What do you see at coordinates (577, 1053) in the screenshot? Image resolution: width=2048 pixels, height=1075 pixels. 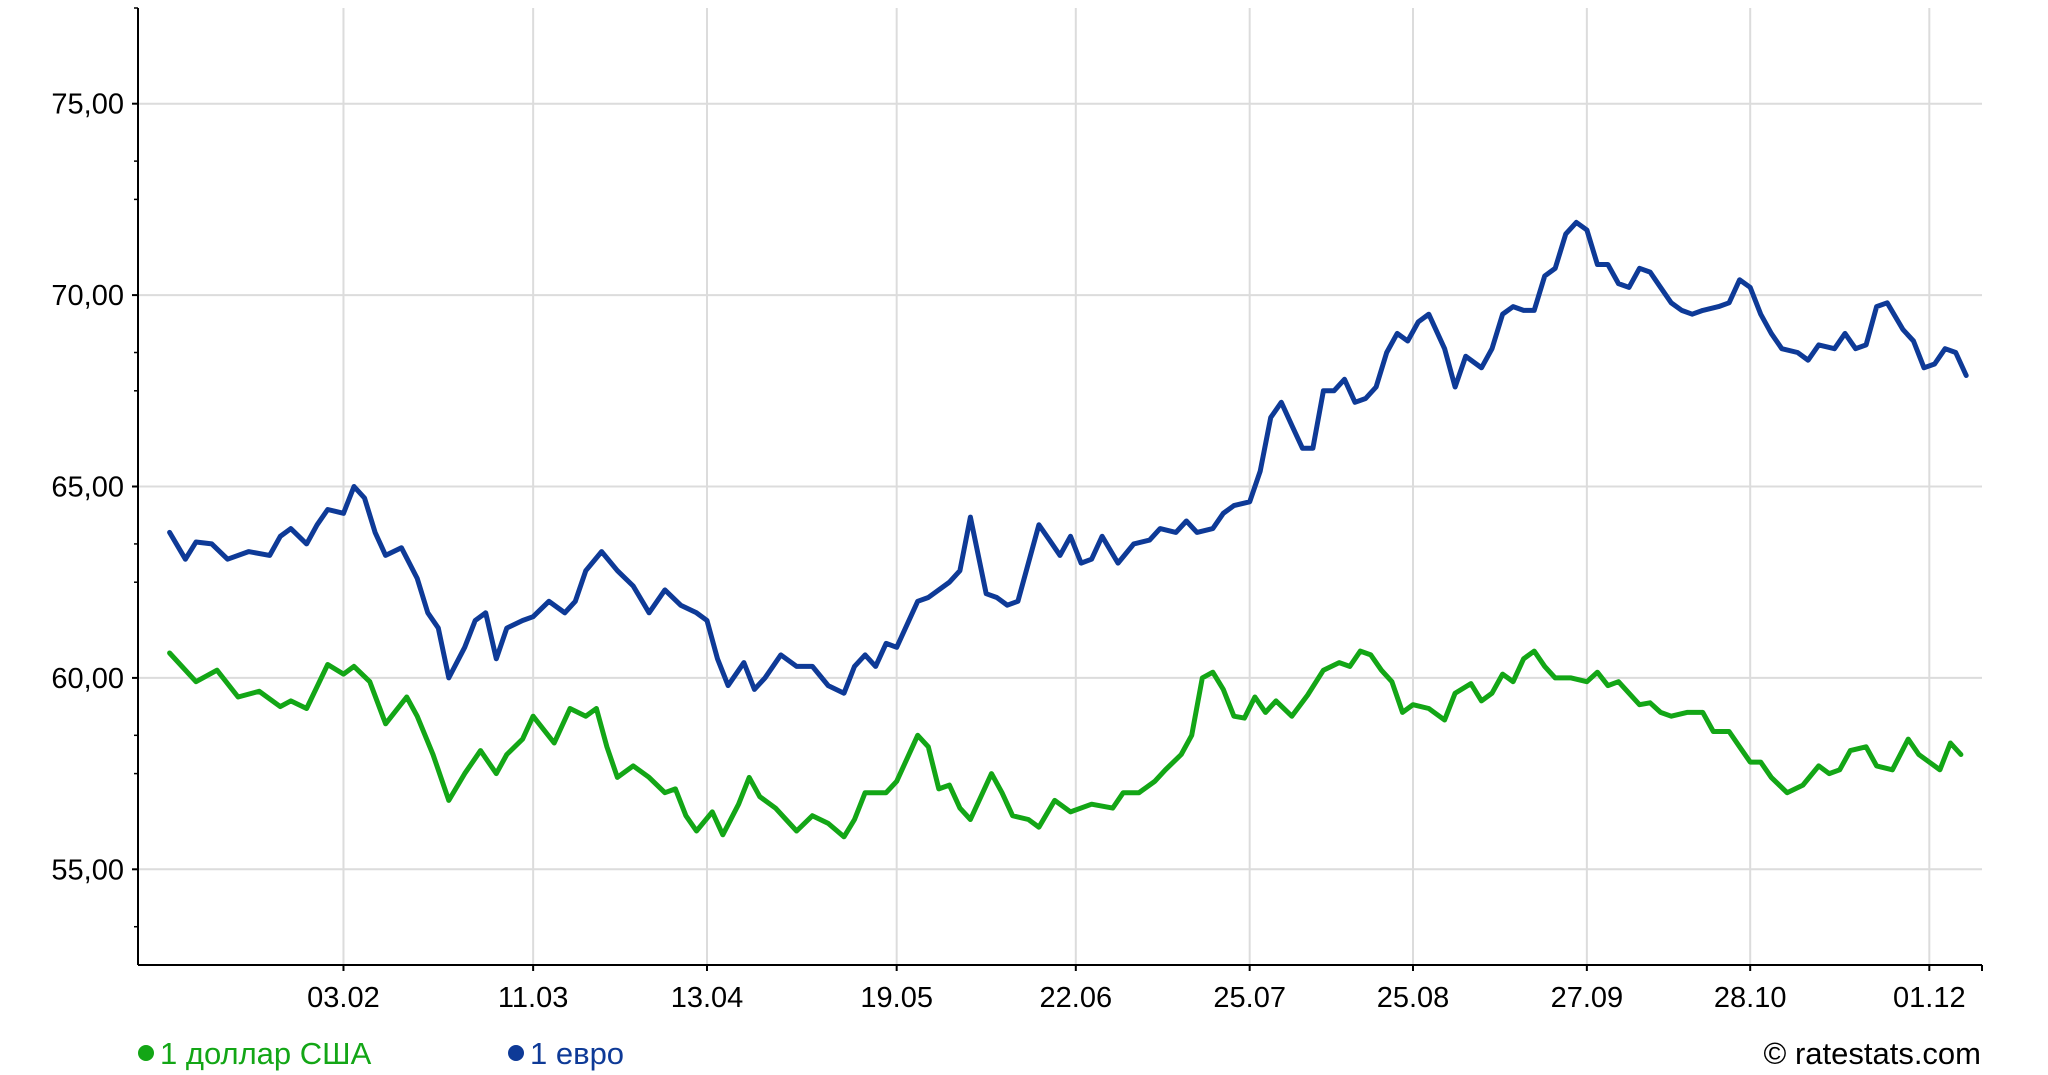 I see `legend-label-eur: 1 евро` at bounding box center [577, 1053].